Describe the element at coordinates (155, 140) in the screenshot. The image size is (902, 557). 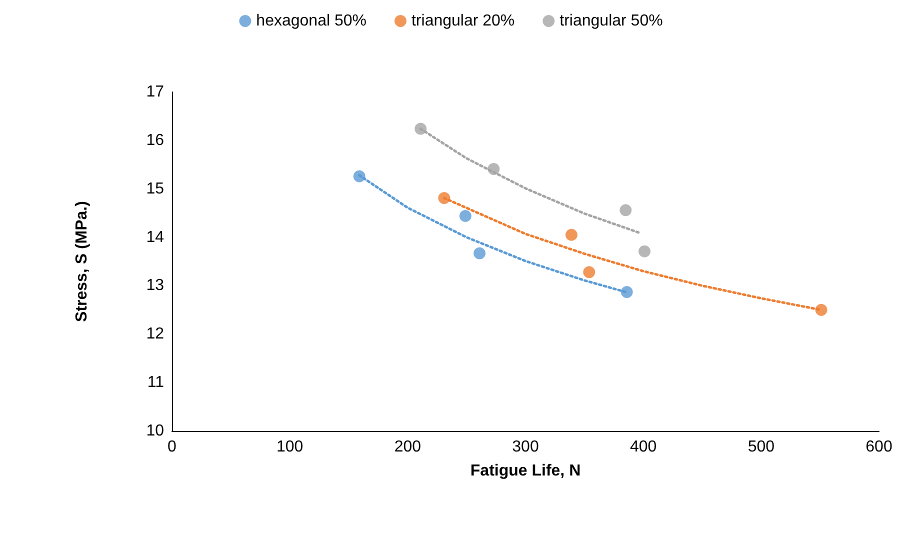
I see `y-tick-label: 16` at that location.